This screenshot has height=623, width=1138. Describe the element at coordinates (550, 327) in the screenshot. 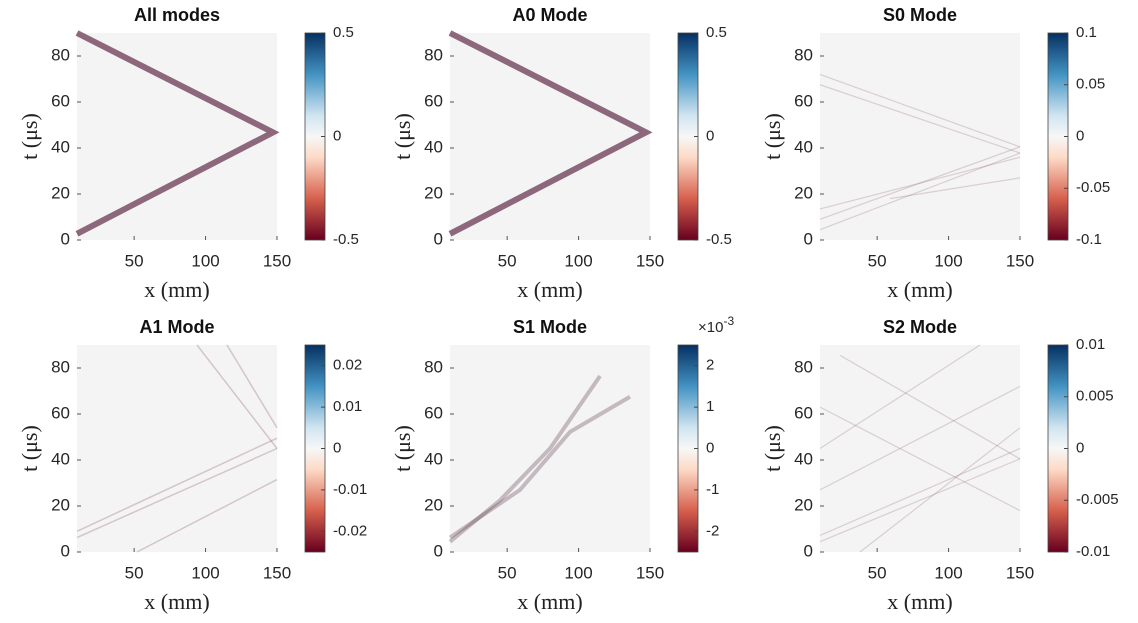

I see `subplot-title: S1 Mode` at that location.